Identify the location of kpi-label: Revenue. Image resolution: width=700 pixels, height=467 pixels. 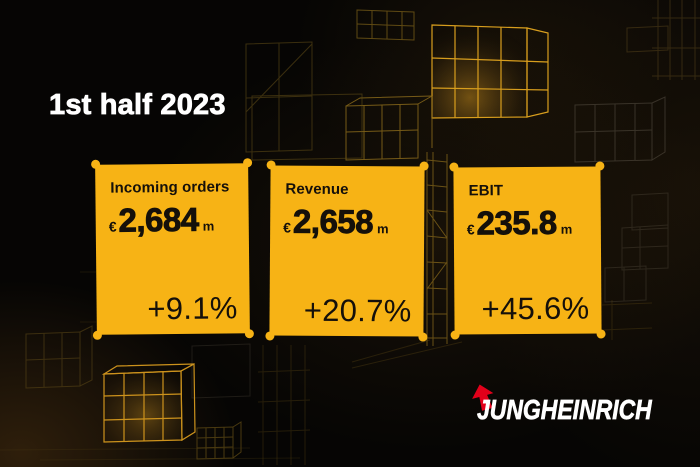
(317, 189).